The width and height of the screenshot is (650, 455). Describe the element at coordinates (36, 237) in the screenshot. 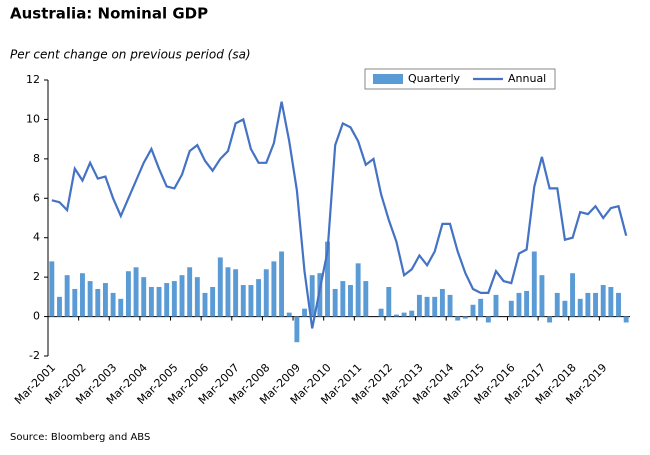

I see `y-tick-label: 4` at that location.